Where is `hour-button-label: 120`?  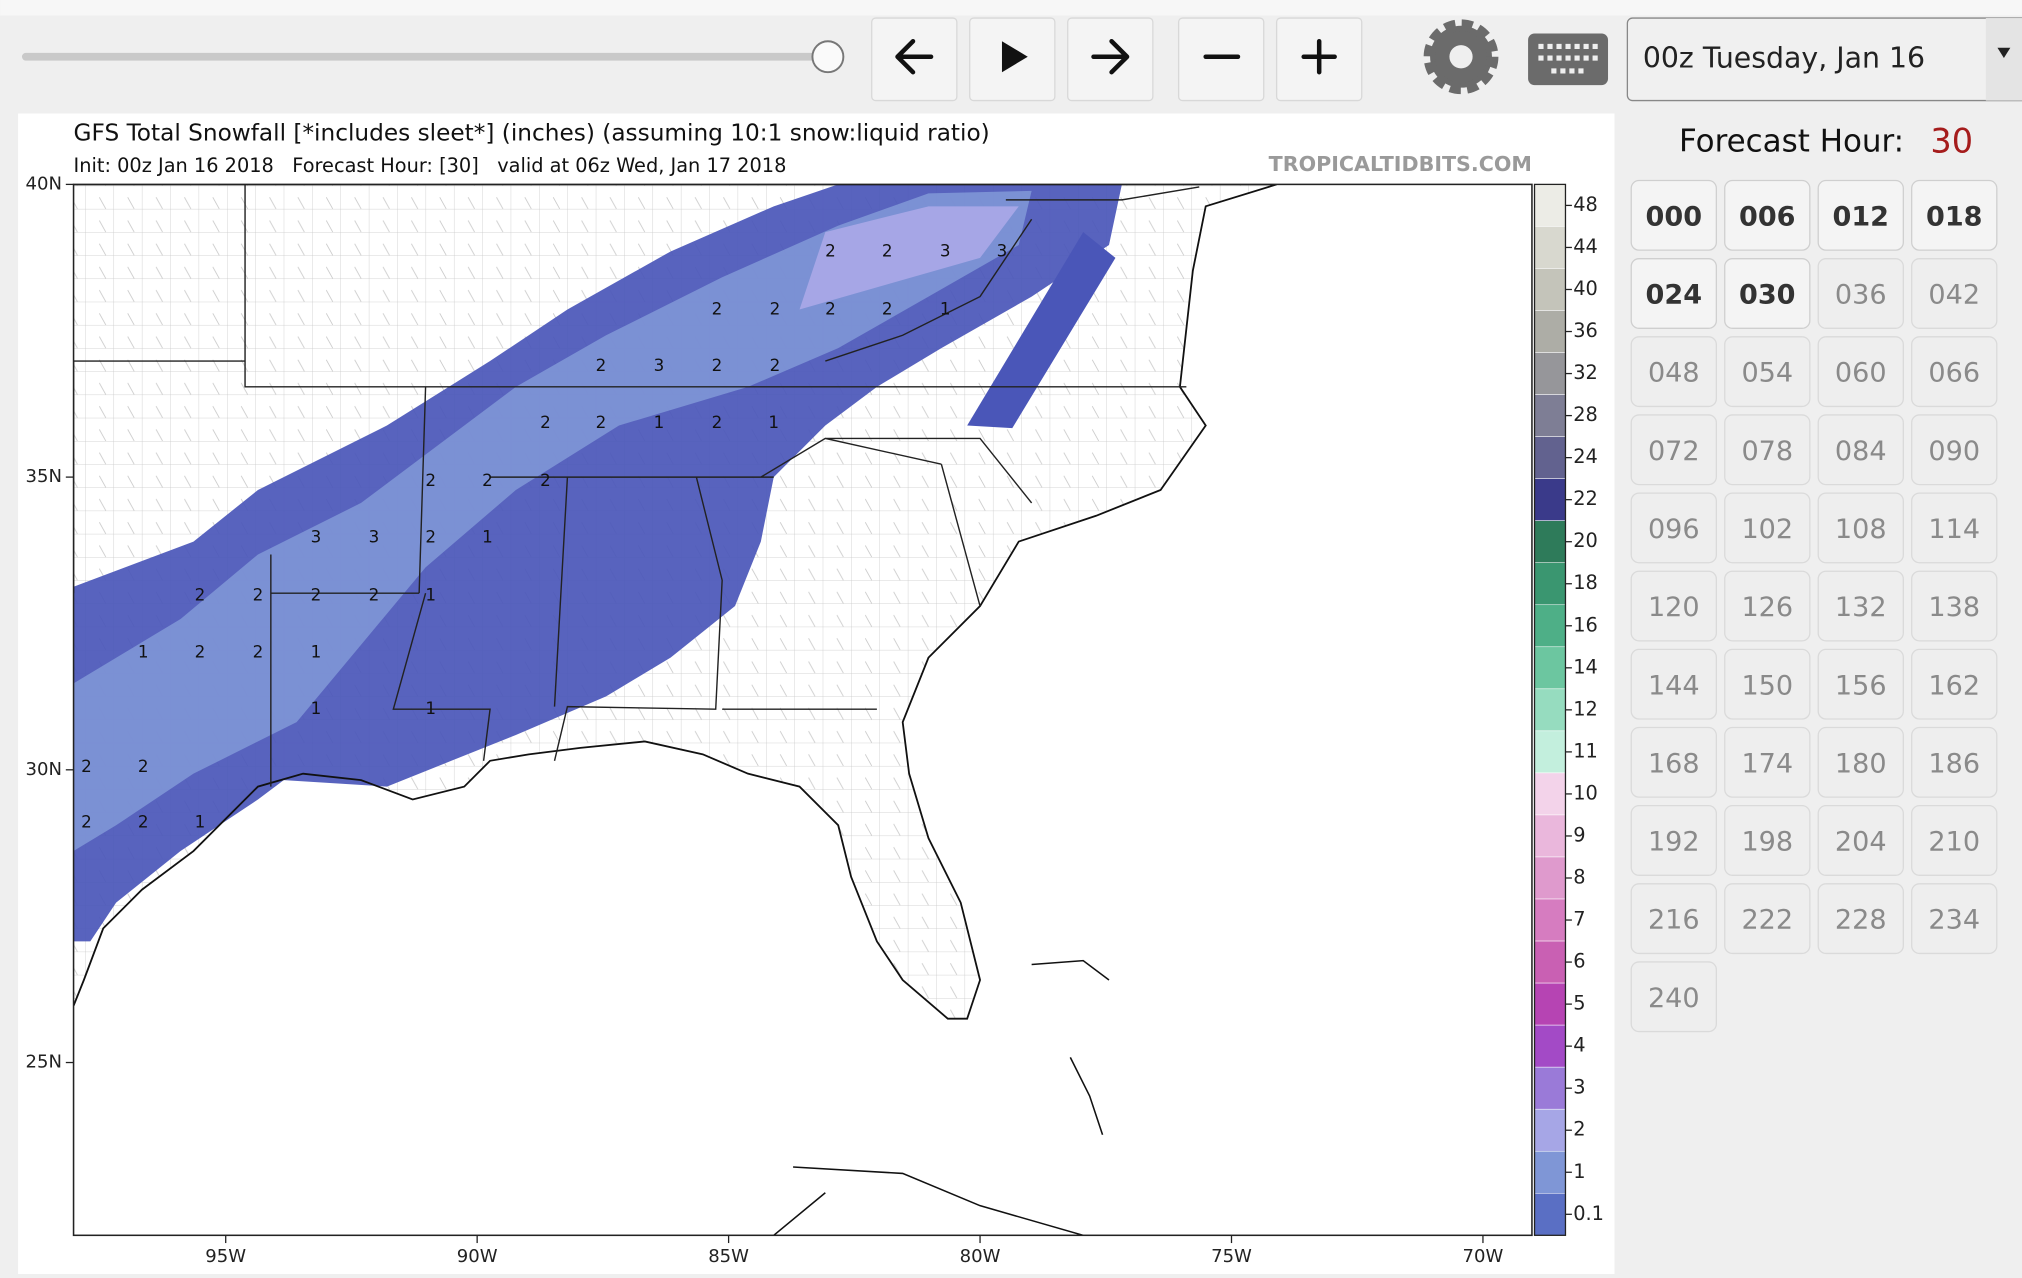
hour-button-label: 120 is located at coordinates (1674, 607).